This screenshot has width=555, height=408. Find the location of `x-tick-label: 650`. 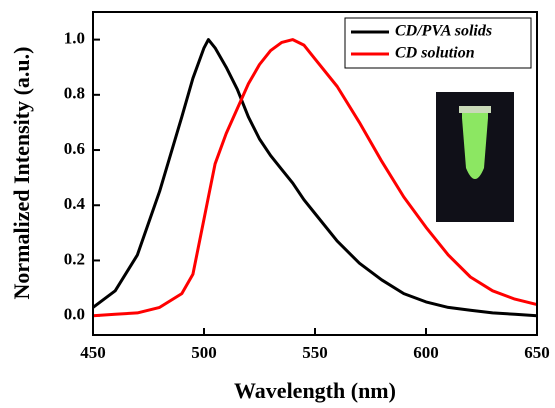

x-tick-label: 650 is located at coordinates (537, 352).